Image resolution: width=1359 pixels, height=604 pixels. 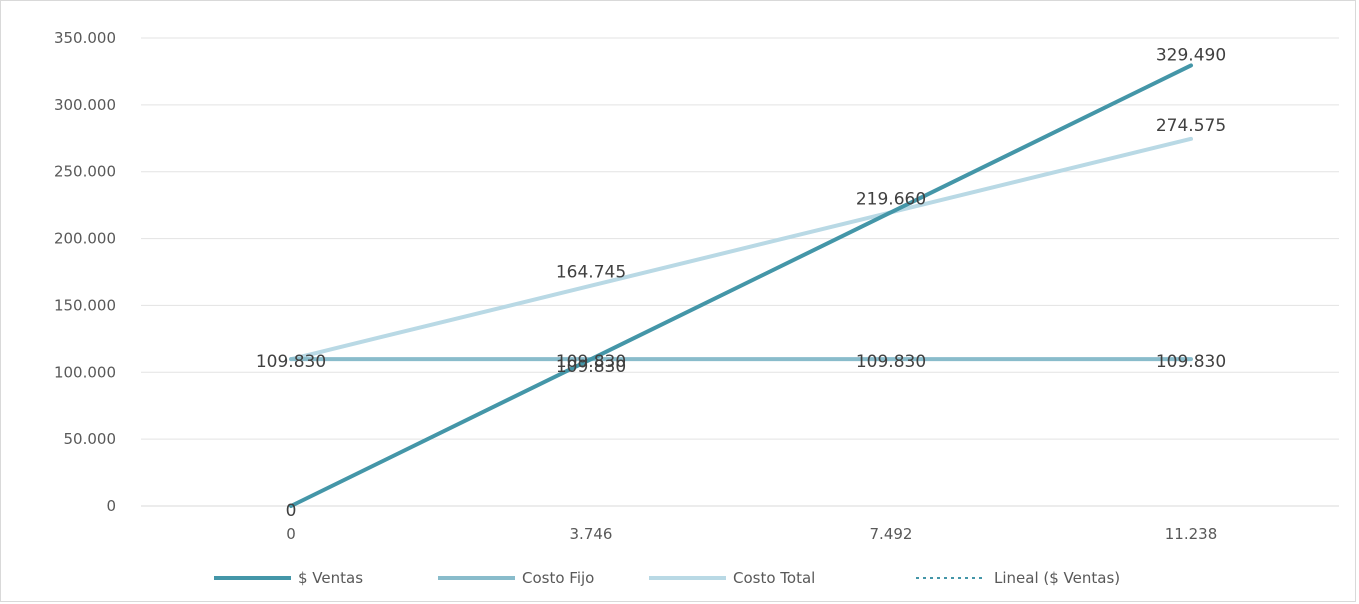 What do you see at coordinates (1057, 578) in the screenshot?
I see `legend-label: Lineal ($ Ventas)` at bounding box center [1057, 578].